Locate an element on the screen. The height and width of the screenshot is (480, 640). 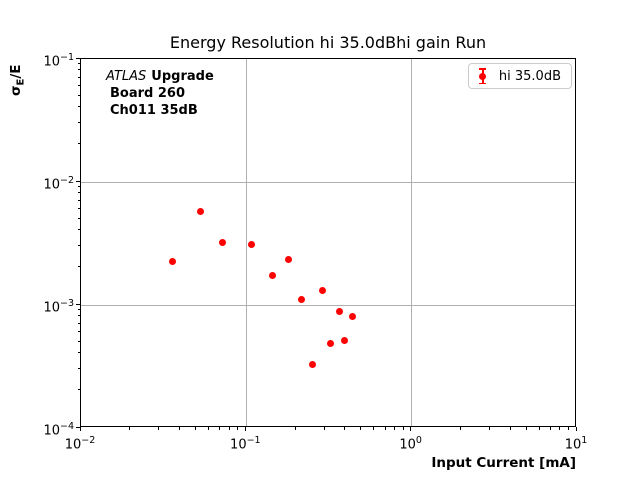
x-tick-label: 10¹ is located at coordinates (576, 444).